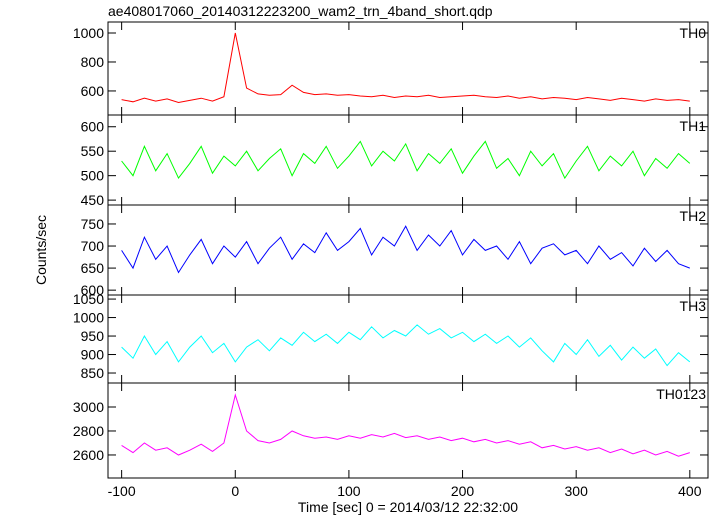  Describe the element at coordinates (93, 246) in the screenshot. I see `y-tick-label: 700` at that location.